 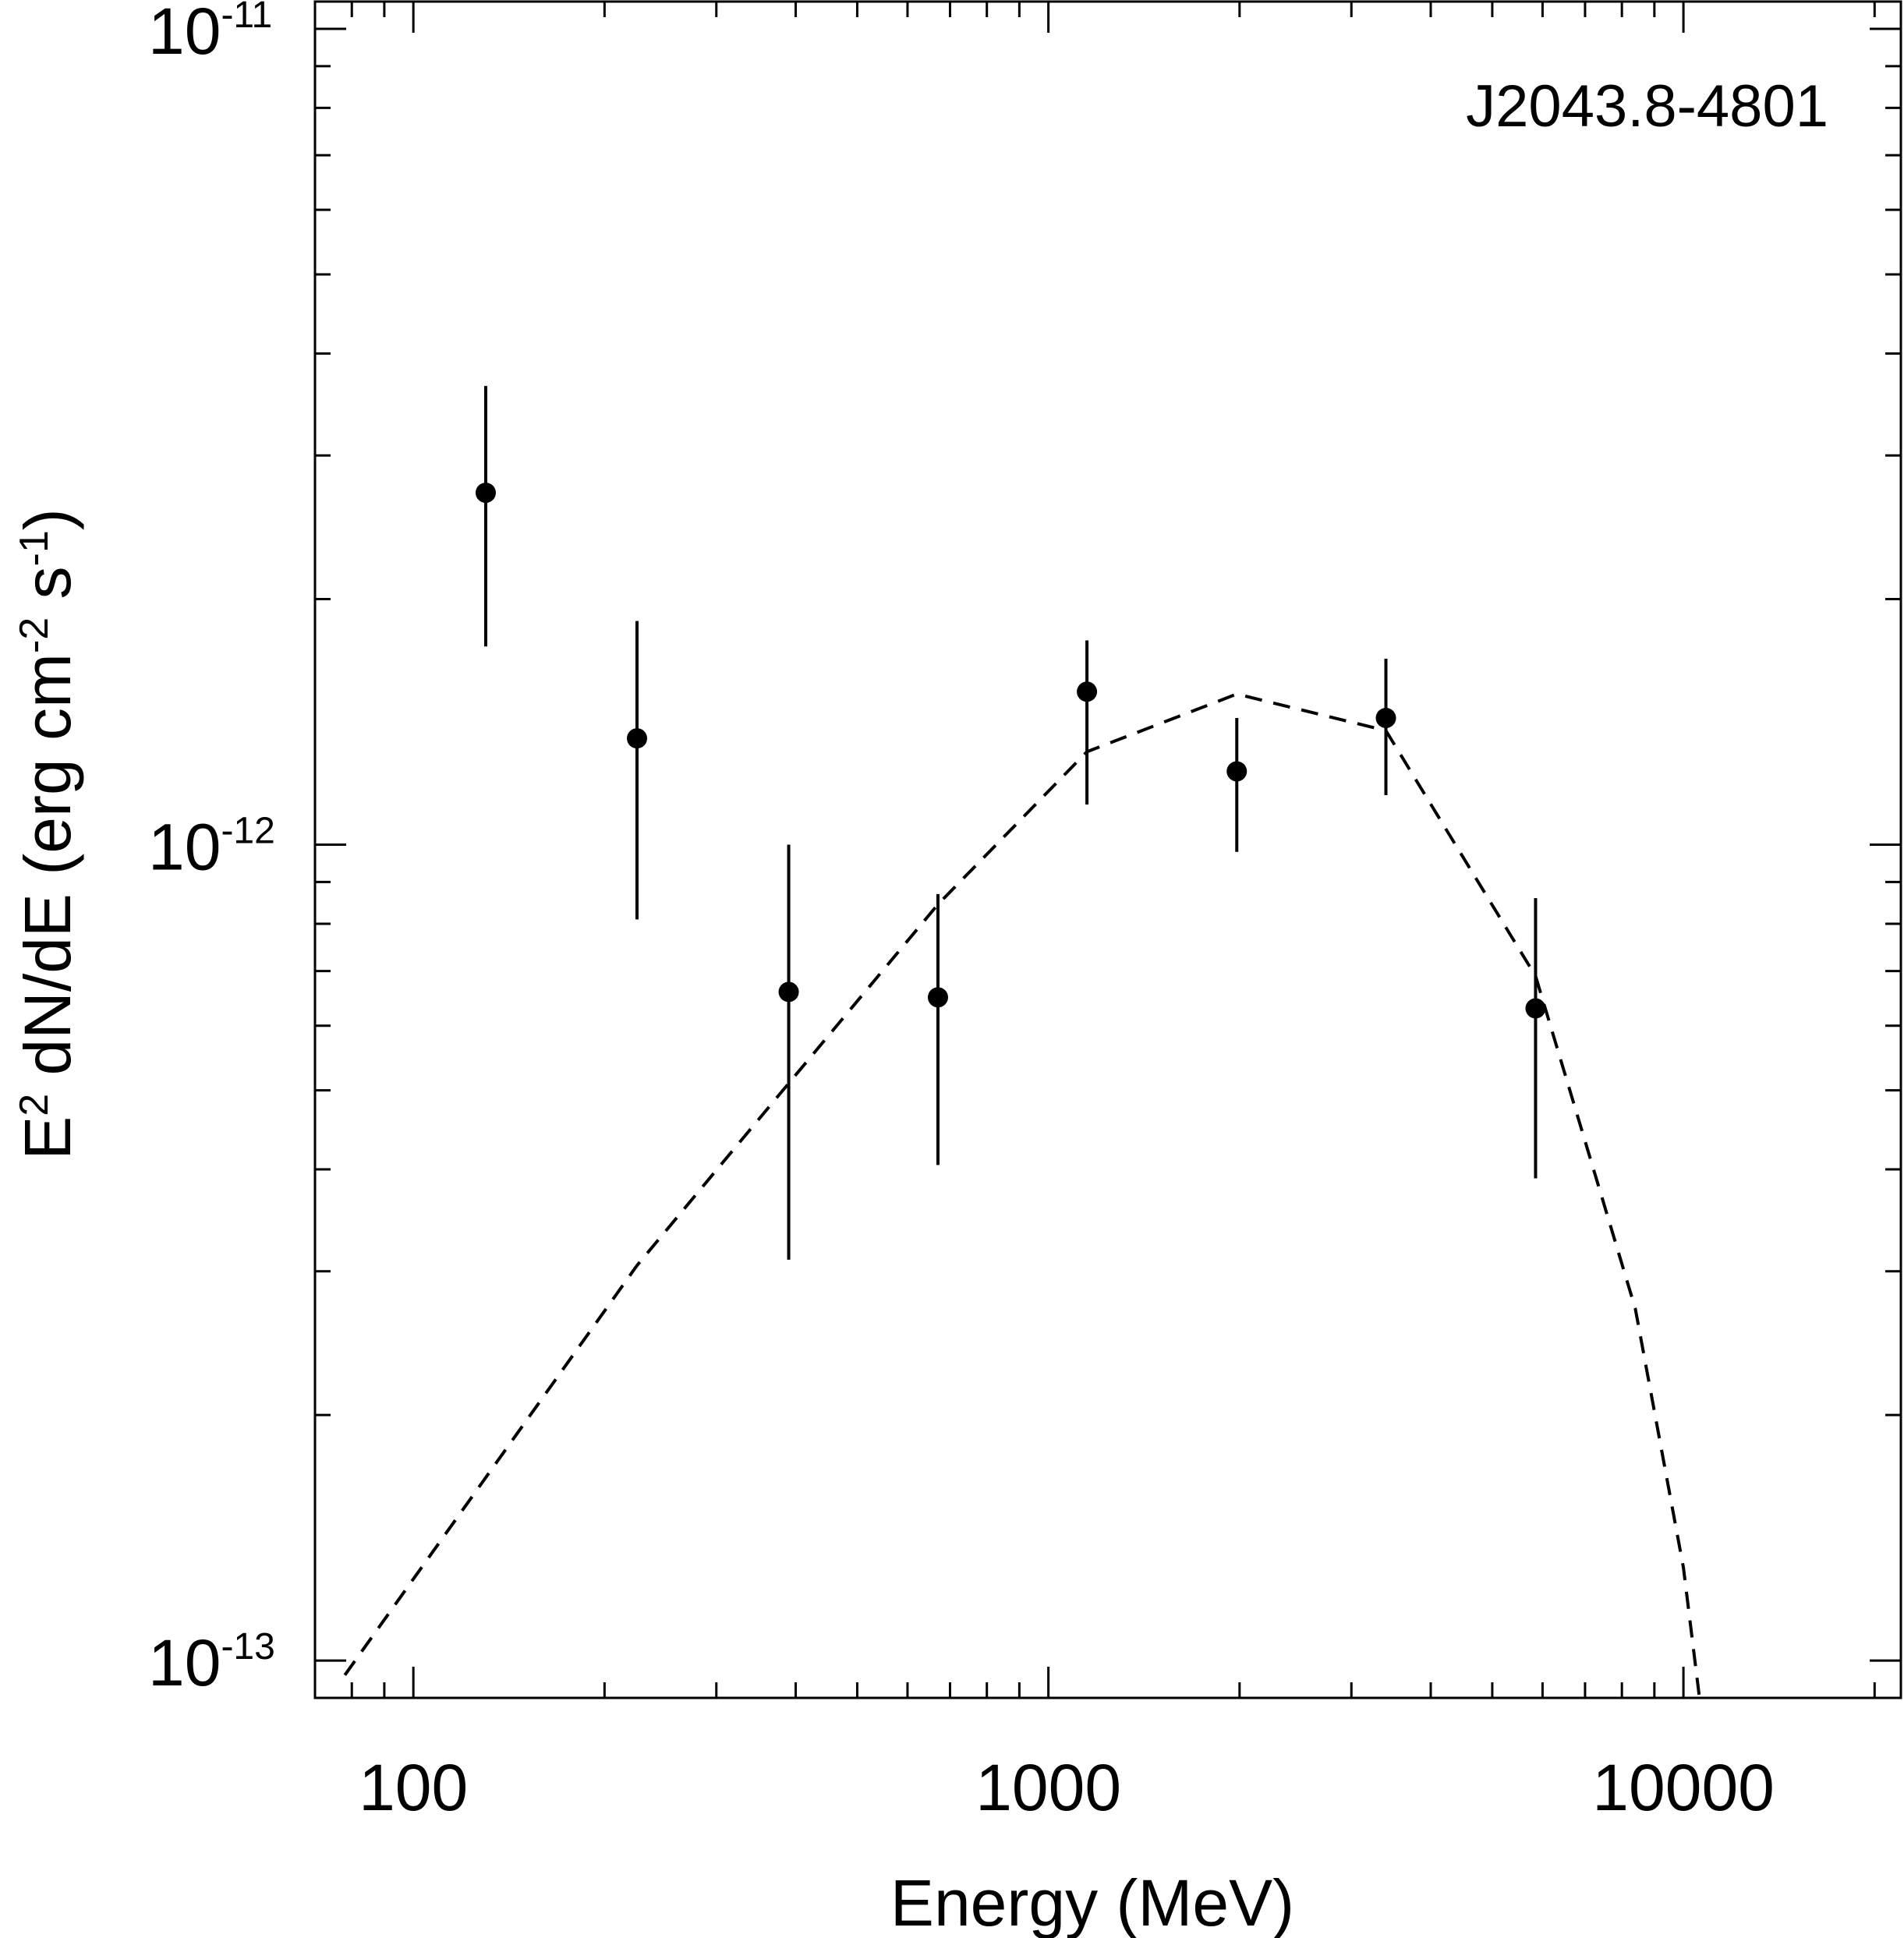 What do you see at coordinates (413, 1787) in the screenshot?
I see `x-tick-label: 100` at bounding box center [413, 1787].